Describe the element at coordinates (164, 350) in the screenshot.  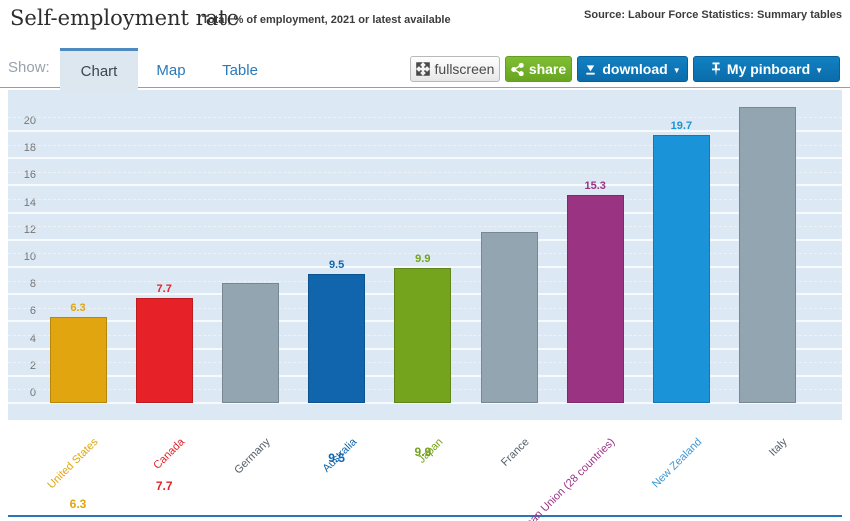
I see `bar-canada` at that location.